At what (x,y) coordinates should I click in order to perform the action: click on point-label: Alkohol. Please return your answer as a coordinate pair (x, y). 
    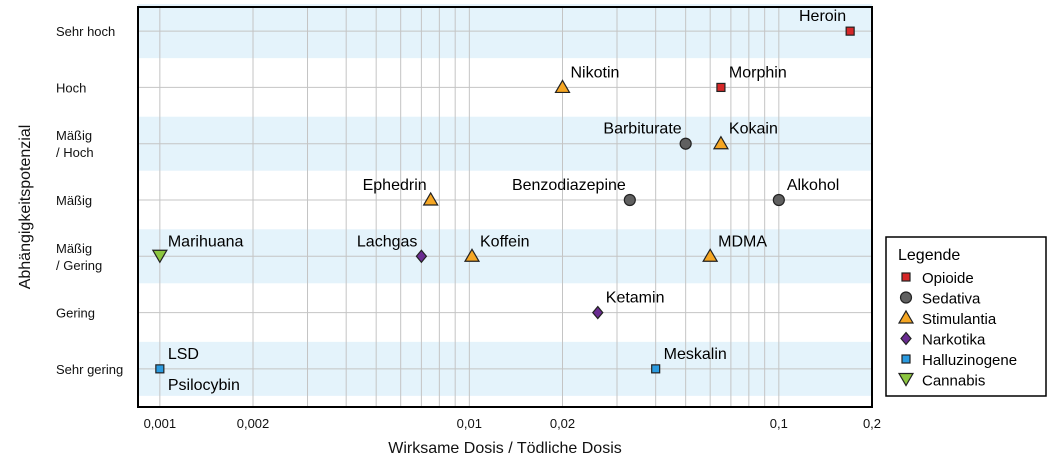
    Looking at the image, I should click on (813, 185).